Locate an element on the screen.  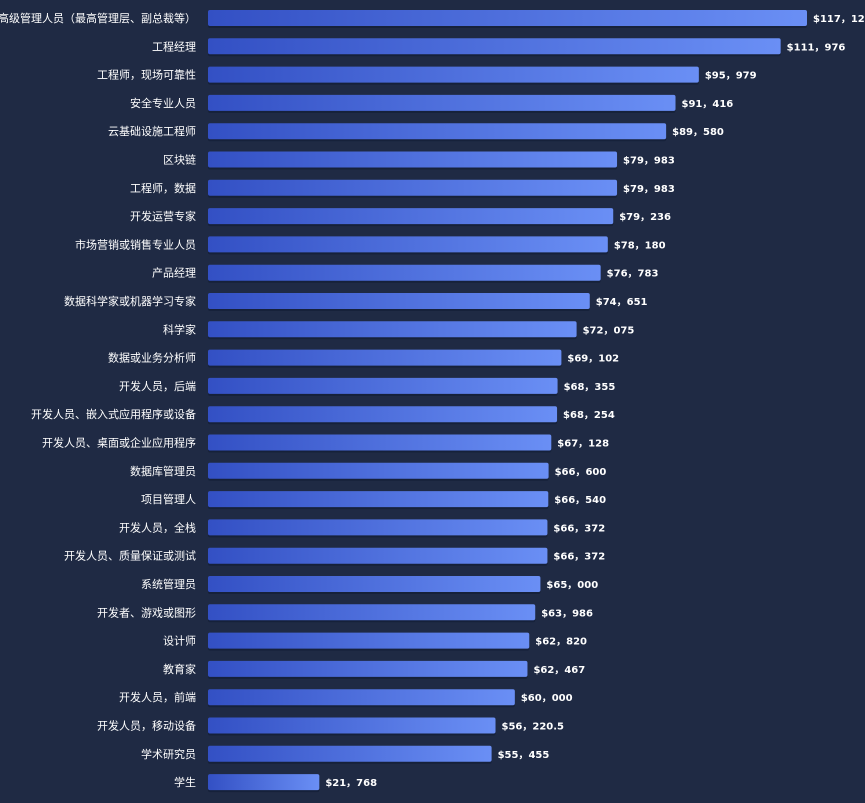
category-label: 开发人员，移动设备 is located at coordinates (146, 726).